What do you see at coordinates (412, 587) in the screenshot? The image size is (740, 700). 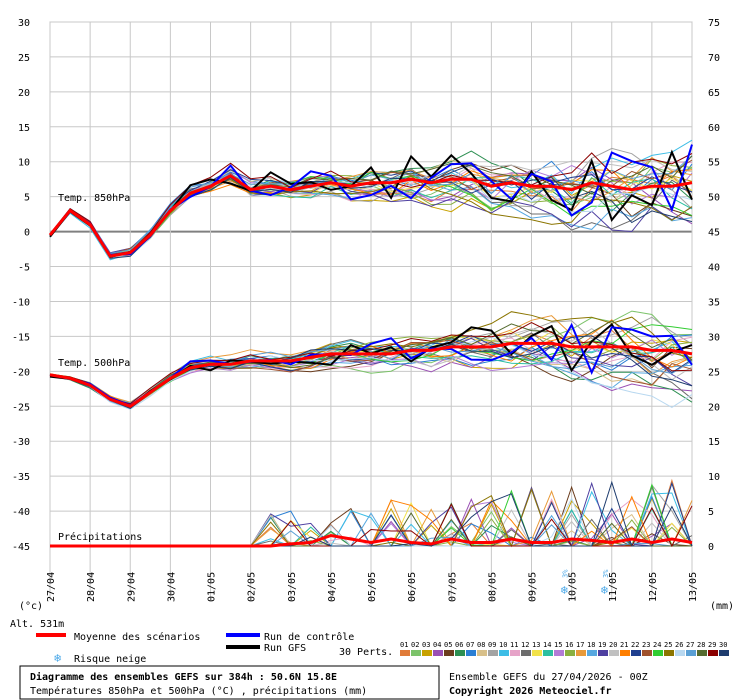 I see `x-tick-label: 06/05` at bounding box center [412, 587].